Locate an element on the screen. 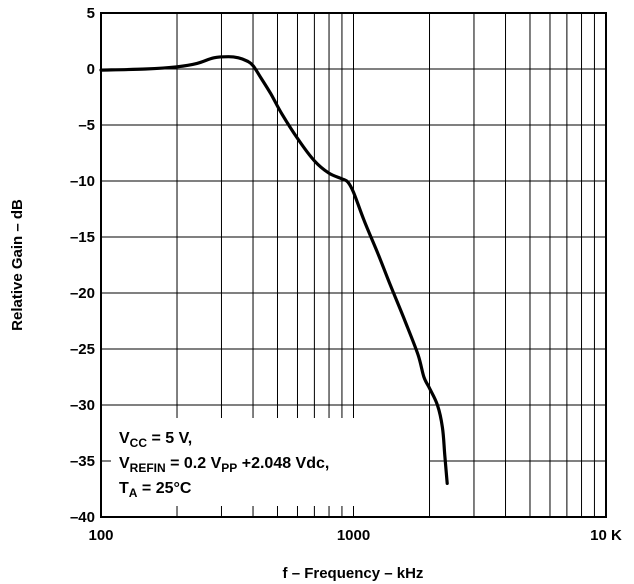 Image resolution: width=634 pixels, height=584 pixels. y-tick-label: –5 is located at coordinates (86, 125).